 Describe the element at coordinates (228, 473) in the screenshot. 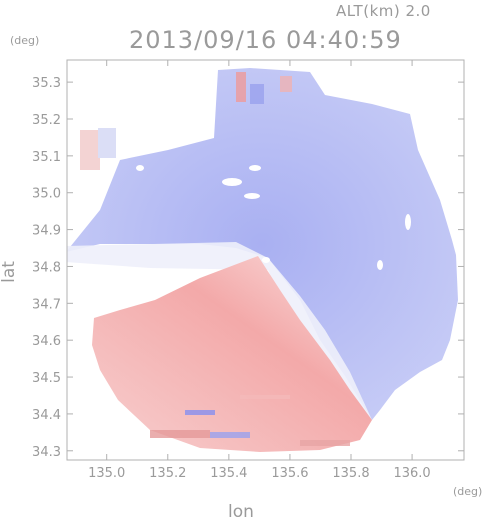

I see `x-tick-label: 135.4` at that location.